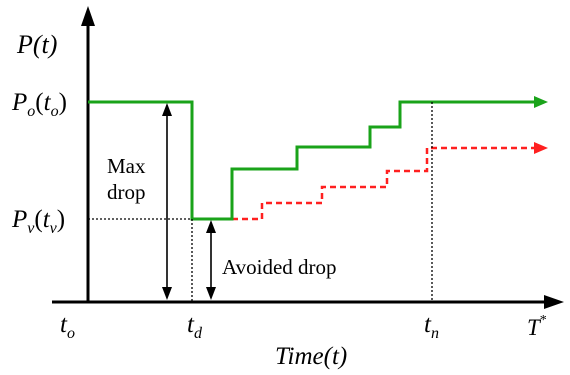 The height and width of the screenshot is (375, 570). I want to click on tick-to-label: to, so click(67, 326).